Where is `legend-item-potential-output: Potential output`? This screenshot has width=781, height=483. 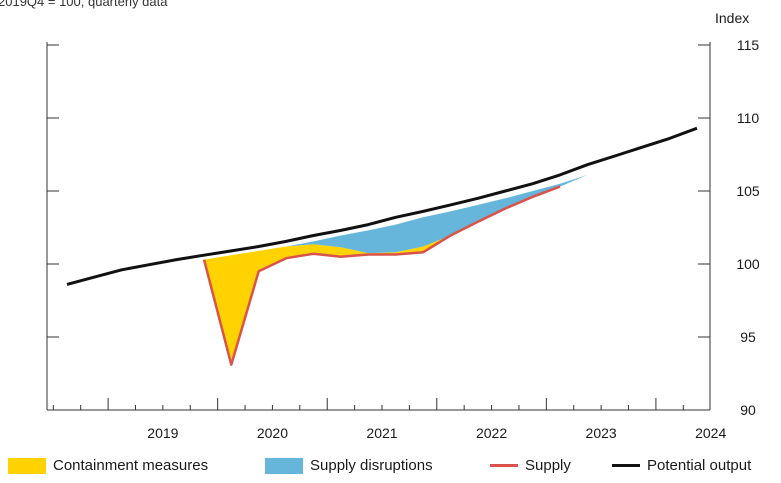
legend-item-potential-output: Potential output is located at coordinates (681, 465).